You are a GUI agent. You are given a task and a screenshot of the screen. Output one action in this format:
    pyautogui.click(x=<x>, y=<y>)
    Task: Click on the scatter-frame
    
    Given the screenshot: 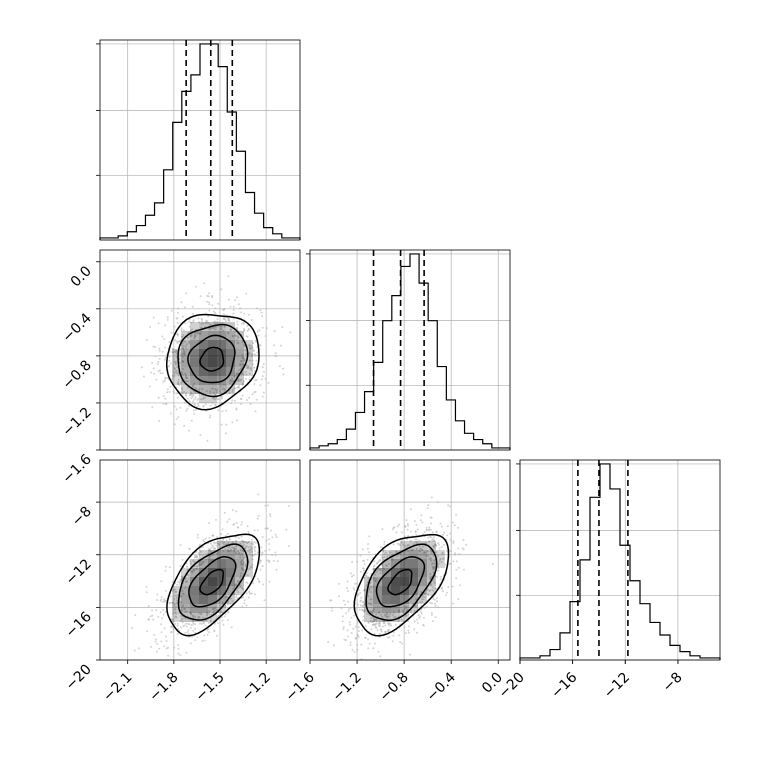 What is the action you would take?
    pyautogui.click(x=200, y=350)
    